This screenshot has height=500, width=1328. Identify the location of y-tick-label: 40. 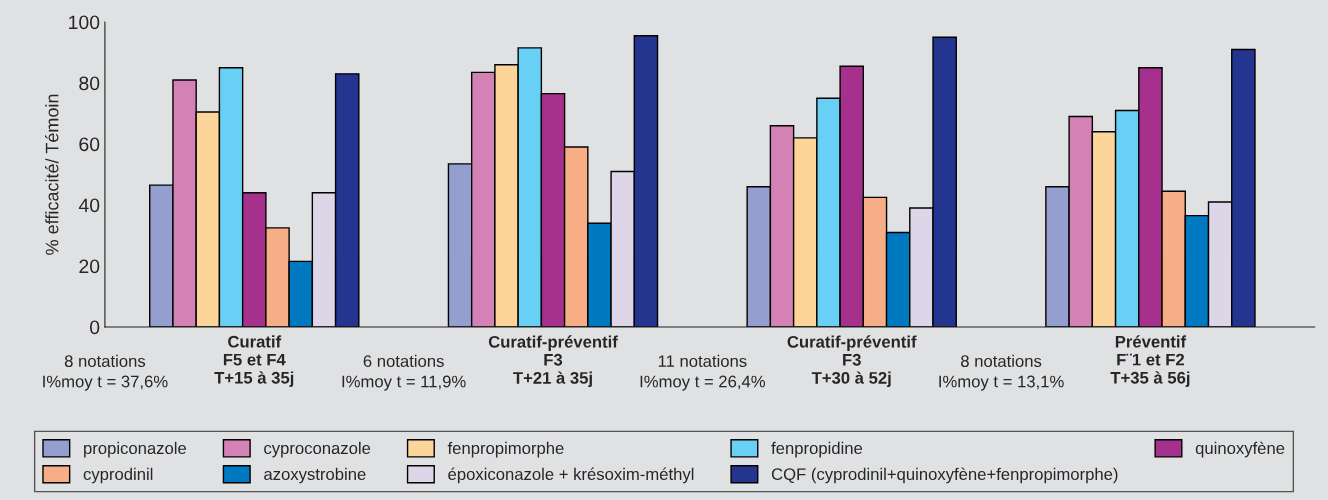
(89, 205).